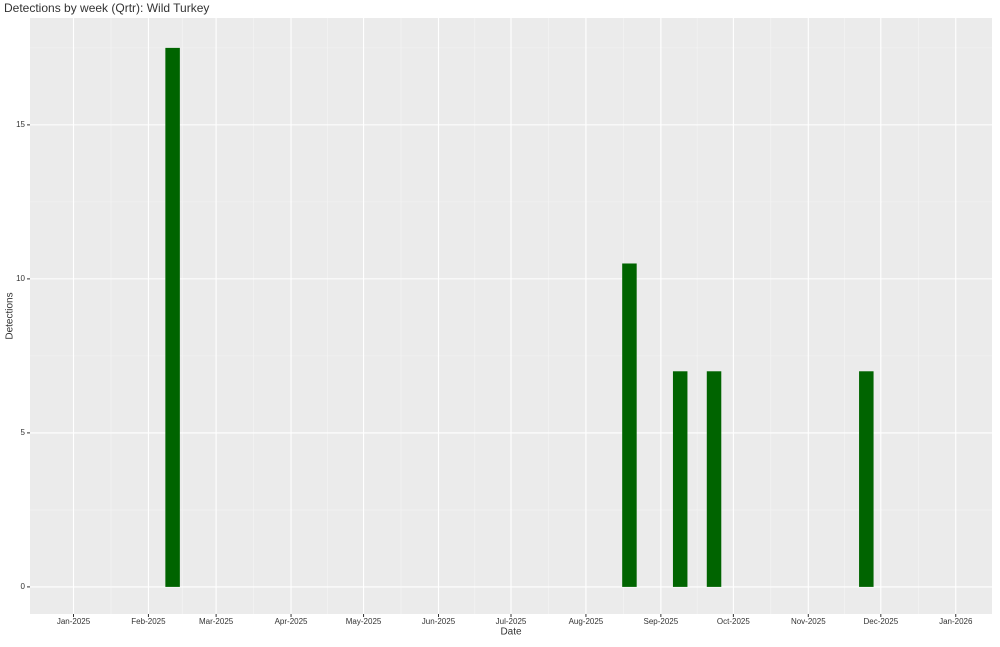  What do you see at coordinates (10, 315) in the screenshot?
I see `y-axis-label: Detections` at bounding box center [10, 315].